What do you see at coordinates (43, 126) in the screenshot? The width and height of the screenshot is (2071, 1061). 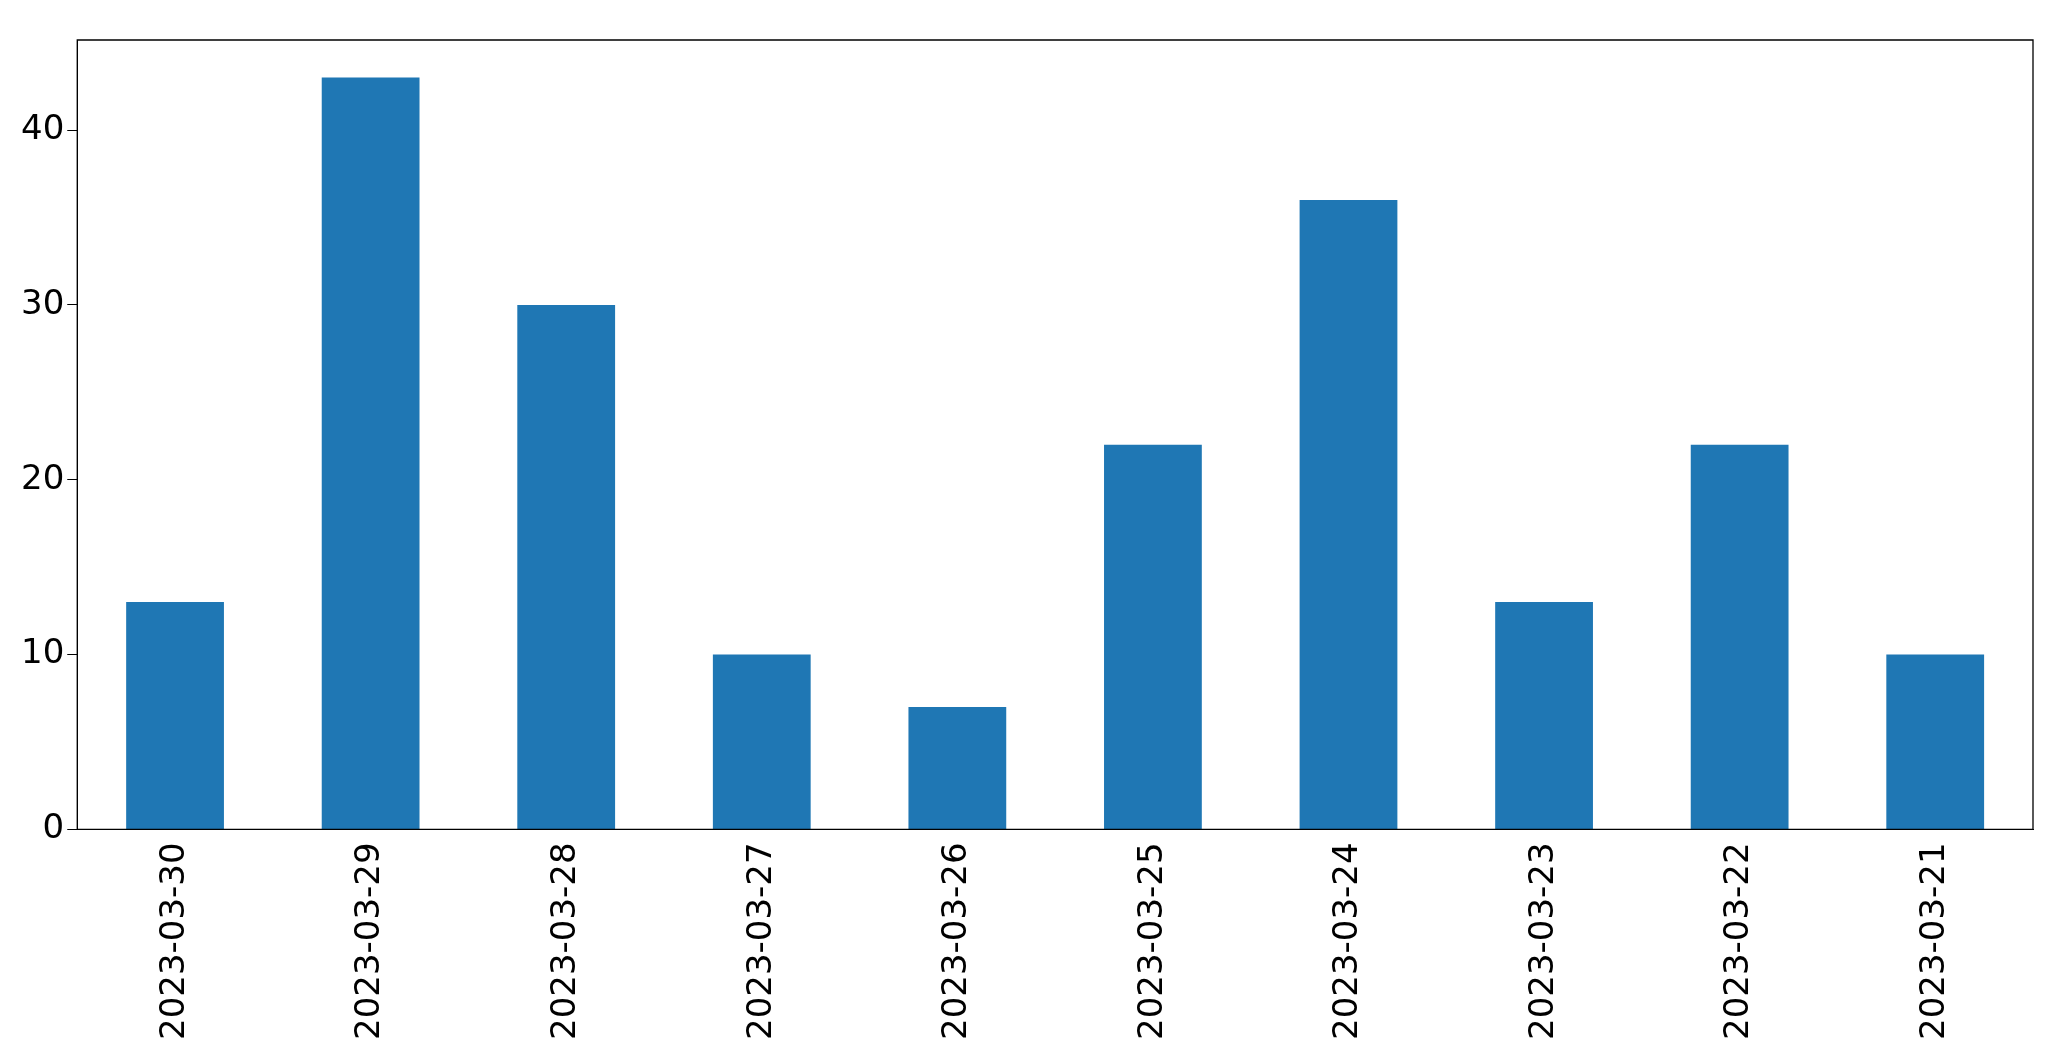 I see `y-tick-label: 40` at bounding box center [43, 126].